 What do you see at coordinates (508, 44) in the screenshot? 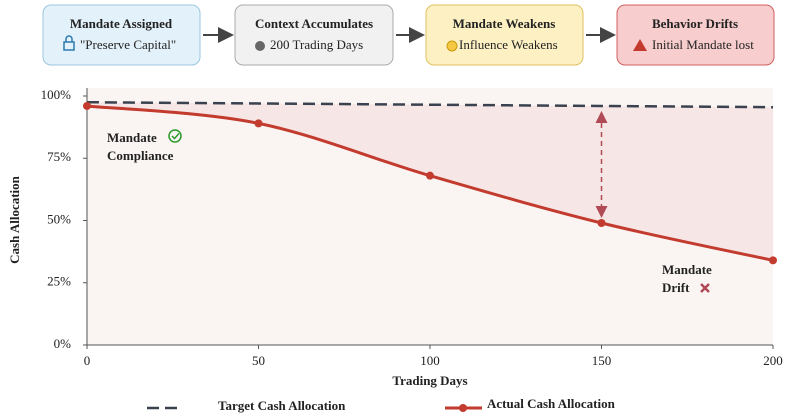
I see `flow-subtitle: Influence Weakens` at bounding box center [508, 44].